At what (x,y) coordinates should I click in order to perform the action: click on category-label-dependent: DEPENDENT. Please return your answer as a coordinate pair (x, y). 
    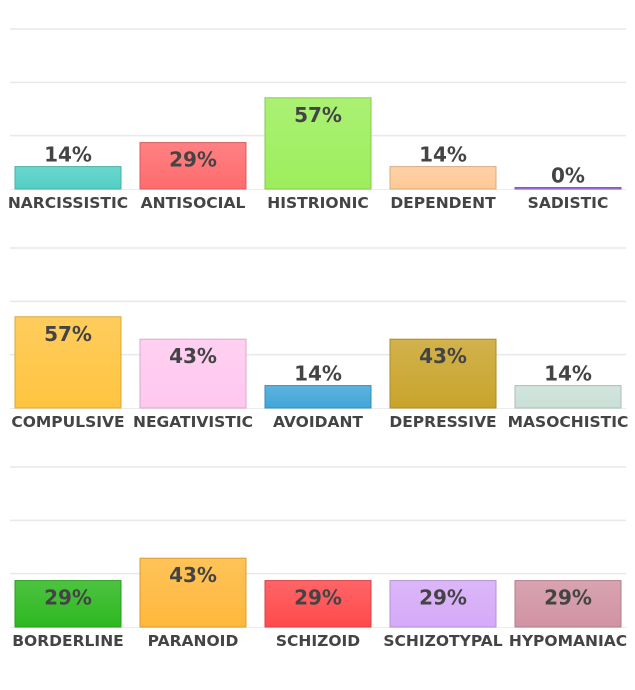
    Looking at the image, I should click on (443, 203).